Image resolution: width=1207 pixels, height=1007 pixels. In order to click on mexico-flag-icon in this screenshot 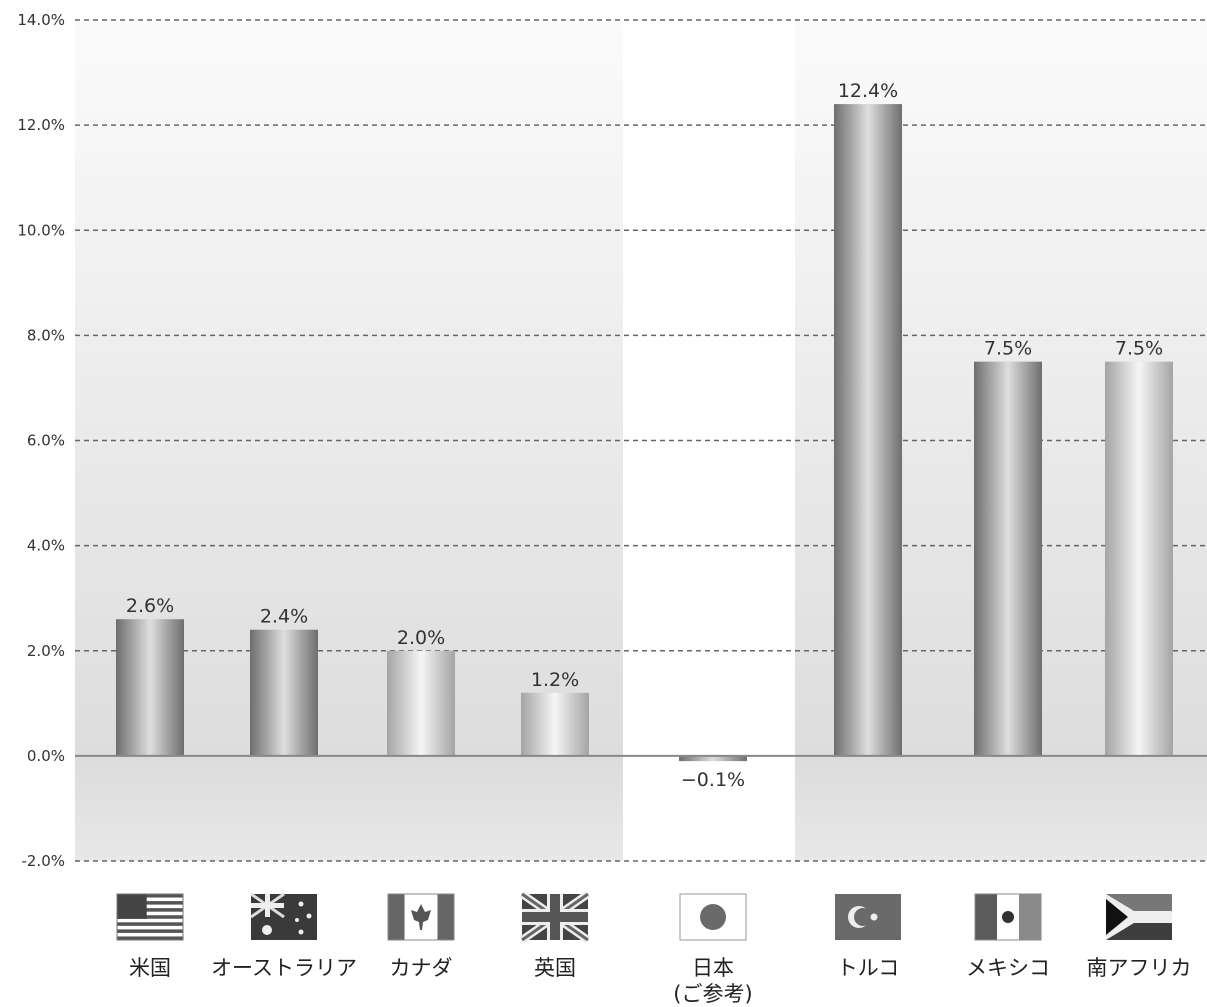, I will do `click(1008, 917)`.